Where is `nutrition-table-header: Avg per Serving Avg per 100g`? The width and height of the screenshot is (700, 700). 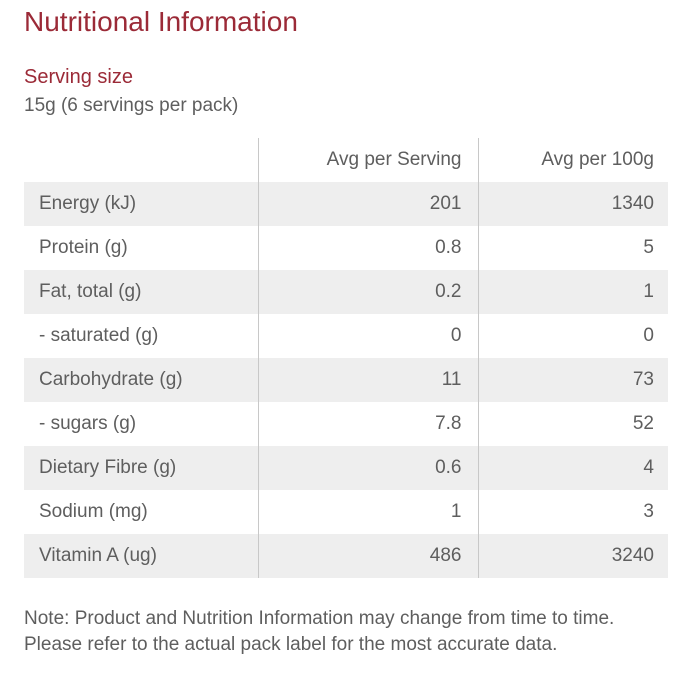
nutrition-table-header: Avg per Serving Avg per 100g is located at coordinates (346, 160).